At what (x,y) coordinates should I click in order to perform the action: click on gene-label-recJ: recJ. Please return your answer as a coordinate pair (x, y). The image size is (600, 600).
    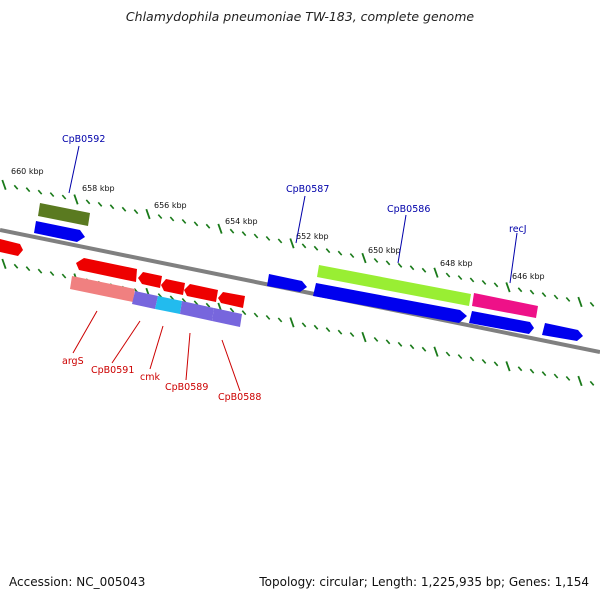
    Looking at the image, I should click on (518, 229).